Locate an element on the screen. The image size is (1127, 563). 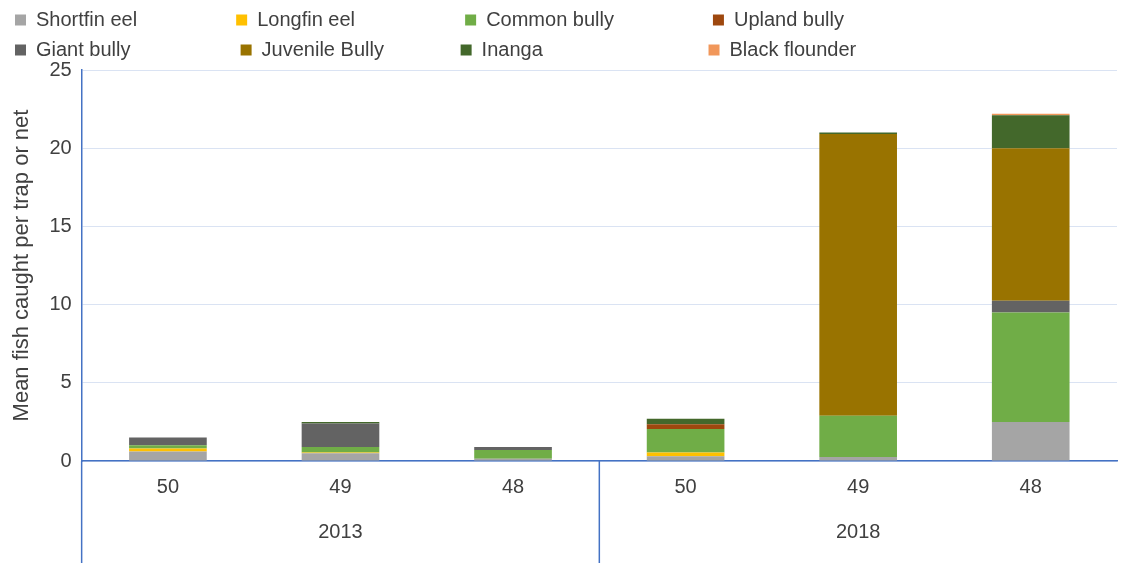
y-axis-title: Mean fish caught per trap or net is located at coordinates (21, 265).